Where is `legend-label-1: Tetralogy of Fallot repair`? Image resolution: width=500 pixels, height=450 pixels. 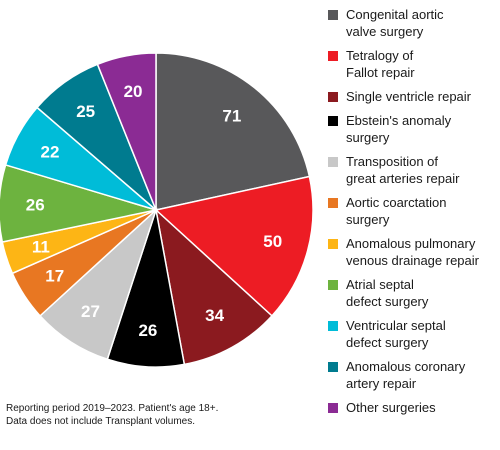
legend-label-1: Tetralogy of Fallot repair is located at coordinates (380, 64).